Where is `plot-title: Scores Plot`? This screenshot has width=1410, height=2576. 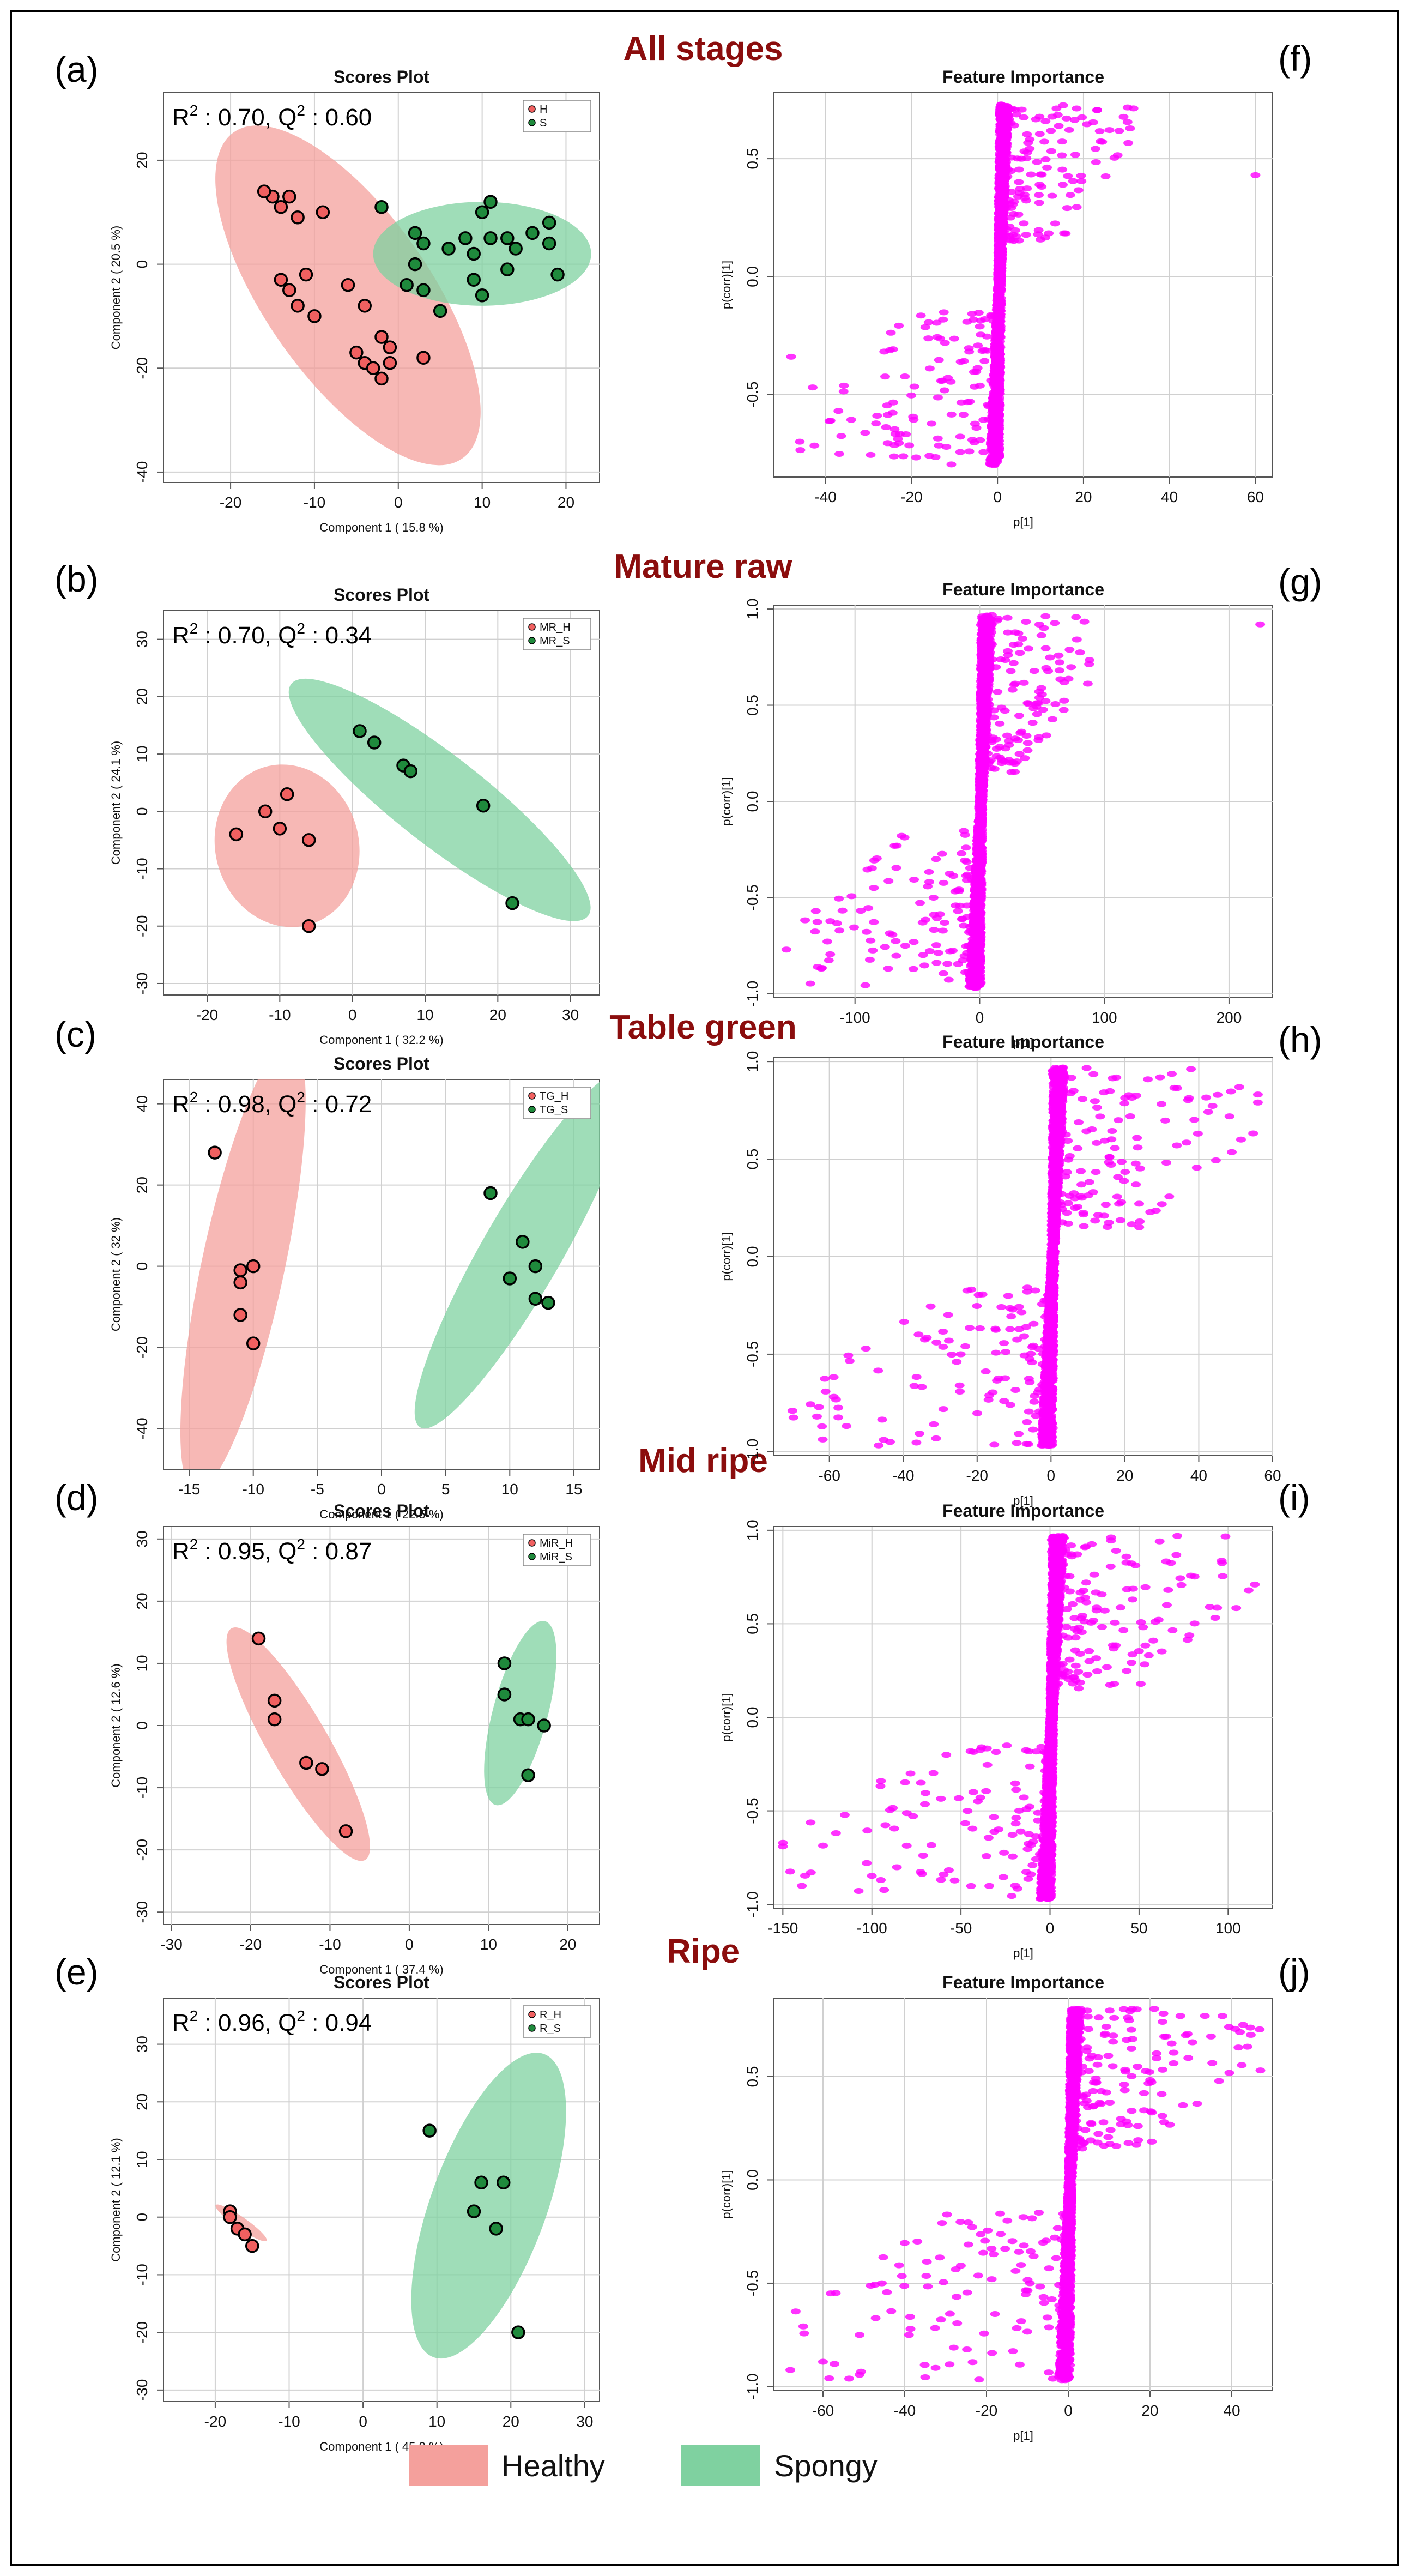
plot-title: Scores Plot is located at coordinates (381, 1982).